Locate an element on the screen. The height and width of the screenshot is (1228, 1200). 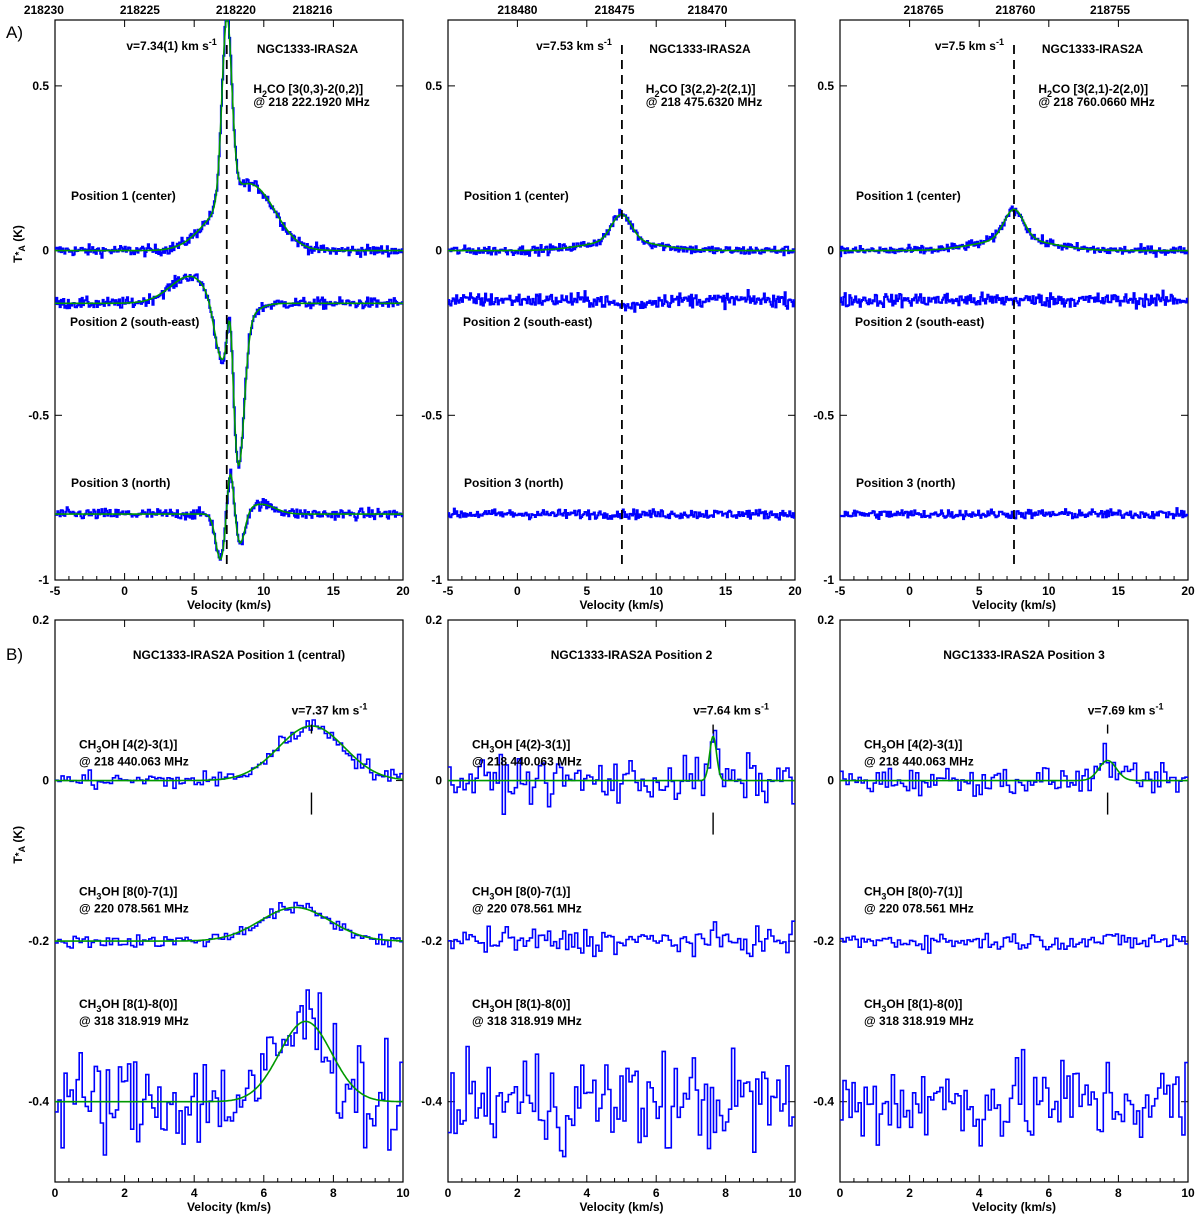
x-tick-label: 4 is located at coordinates (586, 1193).